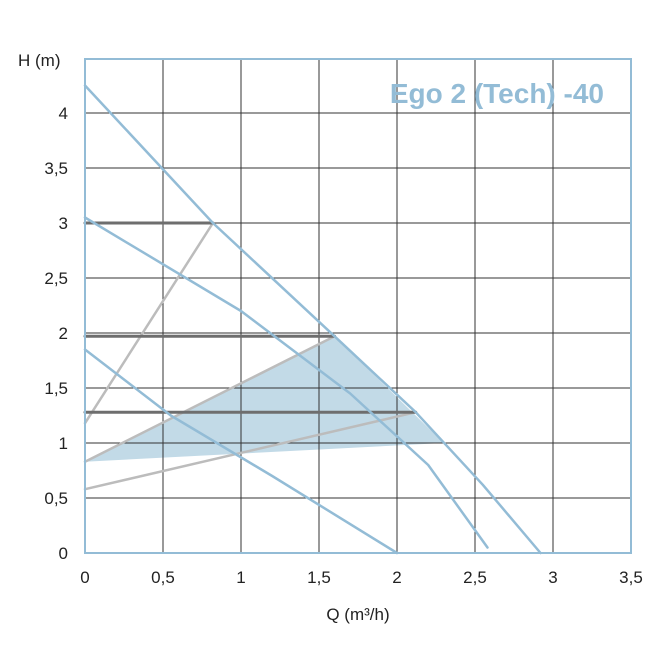  Describe the element at coordinates (63, 223) in the screenshot. I see `y-tick-label: 3` at that location.